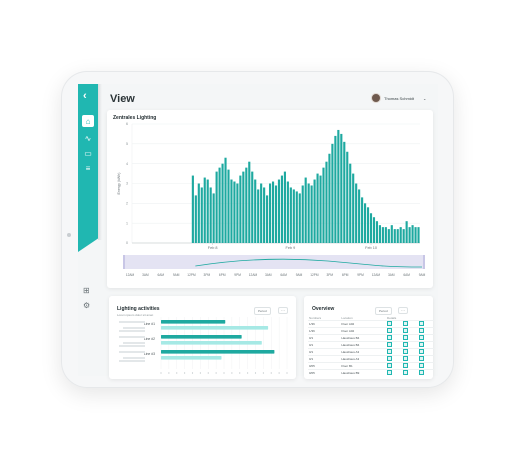  I want to click on overview-period-select: Period, so click(383, 311).